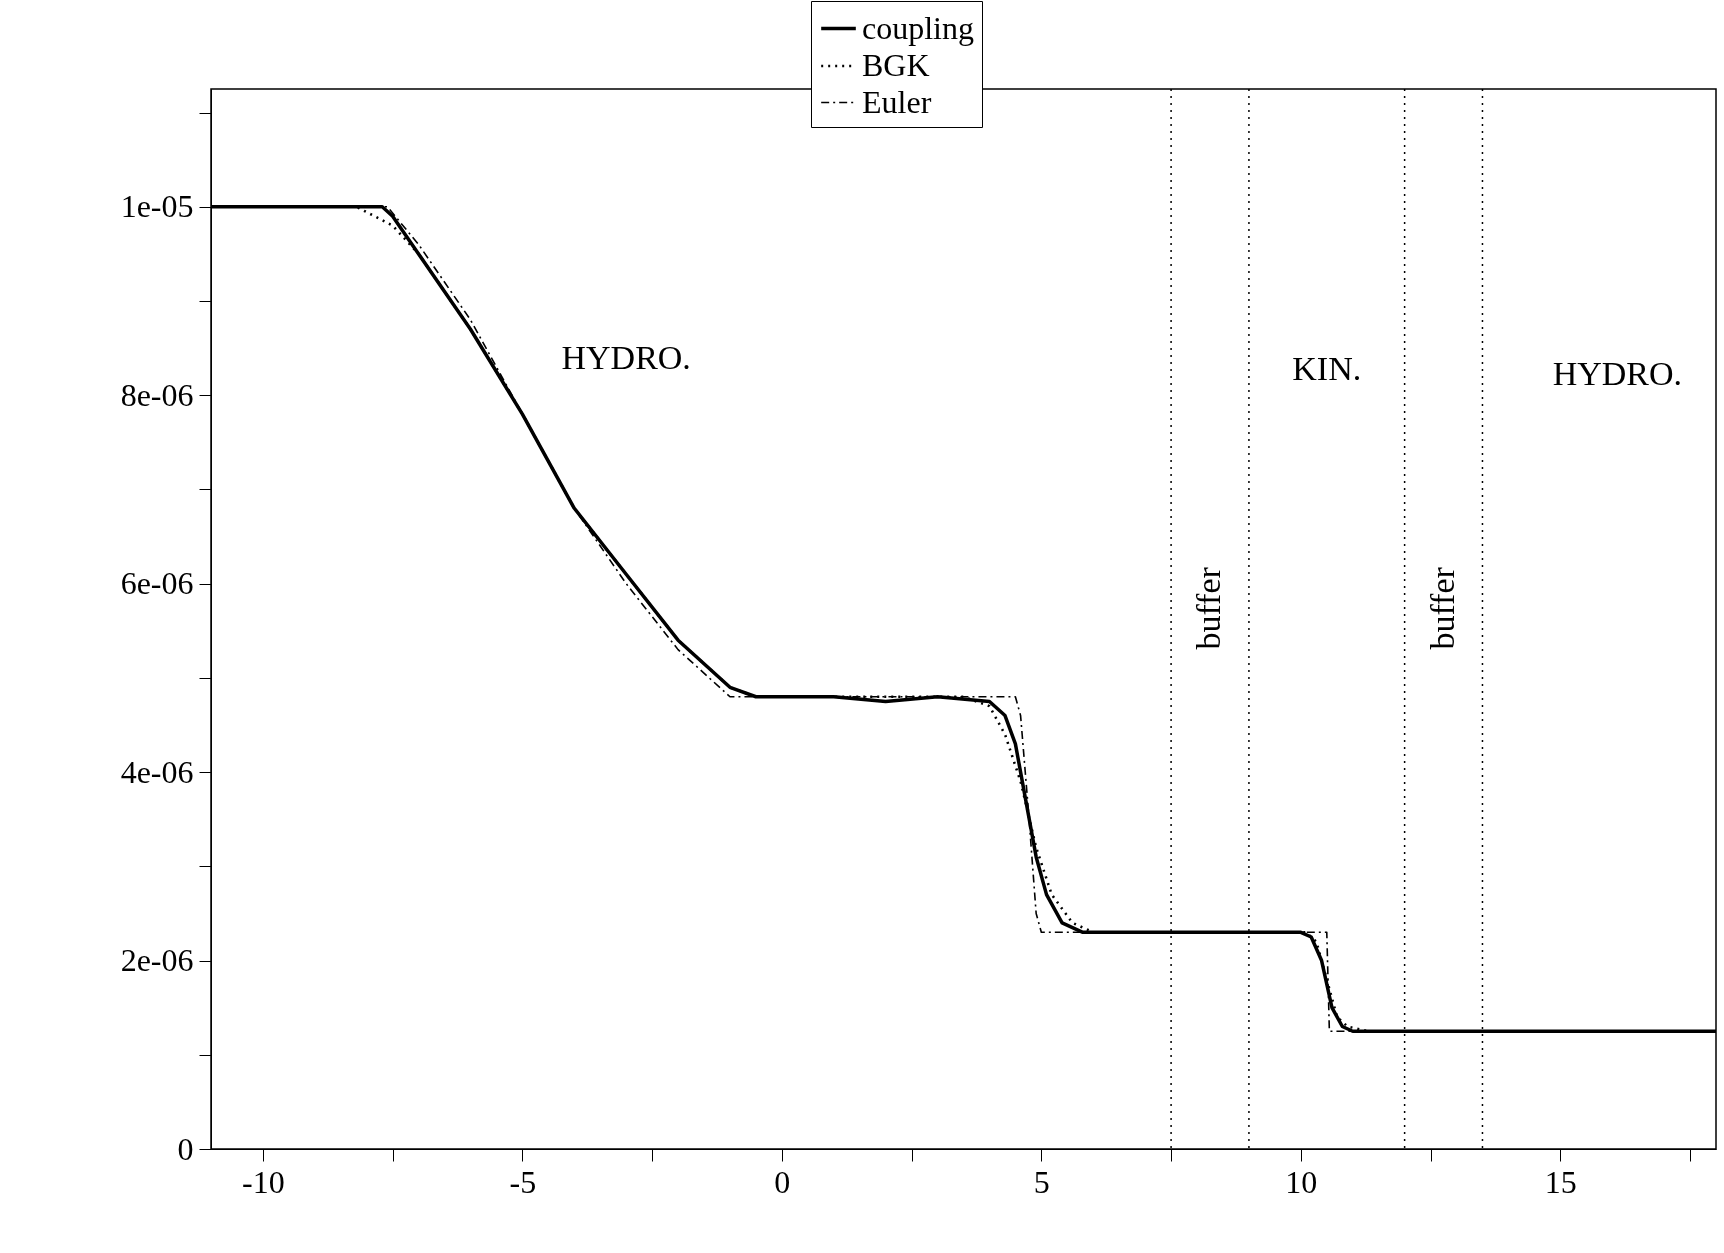 The height and width of the screenshot is (1253, 1724). I want to click on x-tick-label: 10, so click(1301, 1181).